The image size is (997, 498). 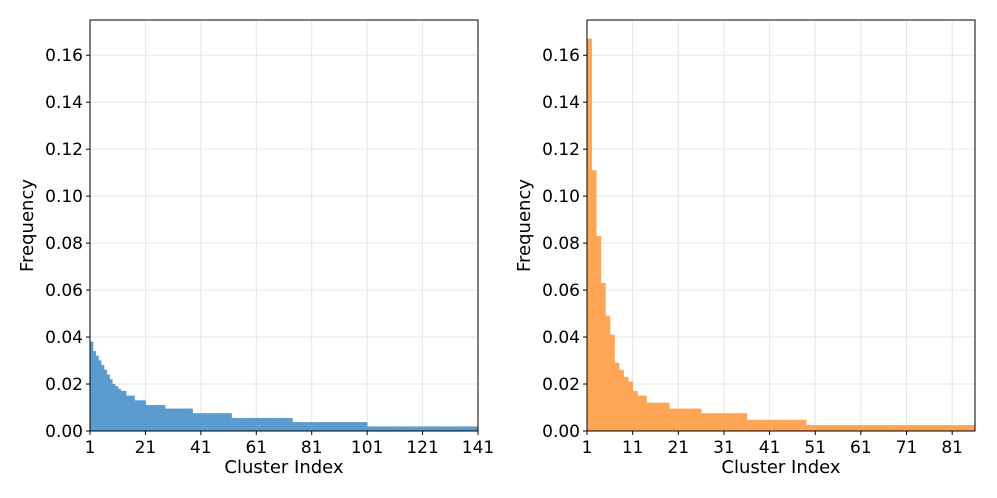 What do you see at coordinates (561, 338) in the screenshot?
I see `y-tick-label: 0.04` at bounding box center [561, 338].